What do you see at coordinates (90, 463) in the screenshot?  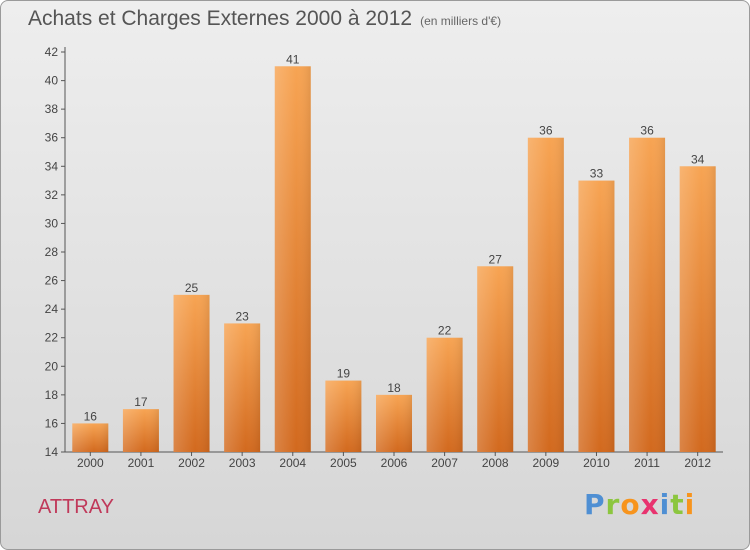 I see `x-tick-label: 2000` at bounding box center [90, 463].